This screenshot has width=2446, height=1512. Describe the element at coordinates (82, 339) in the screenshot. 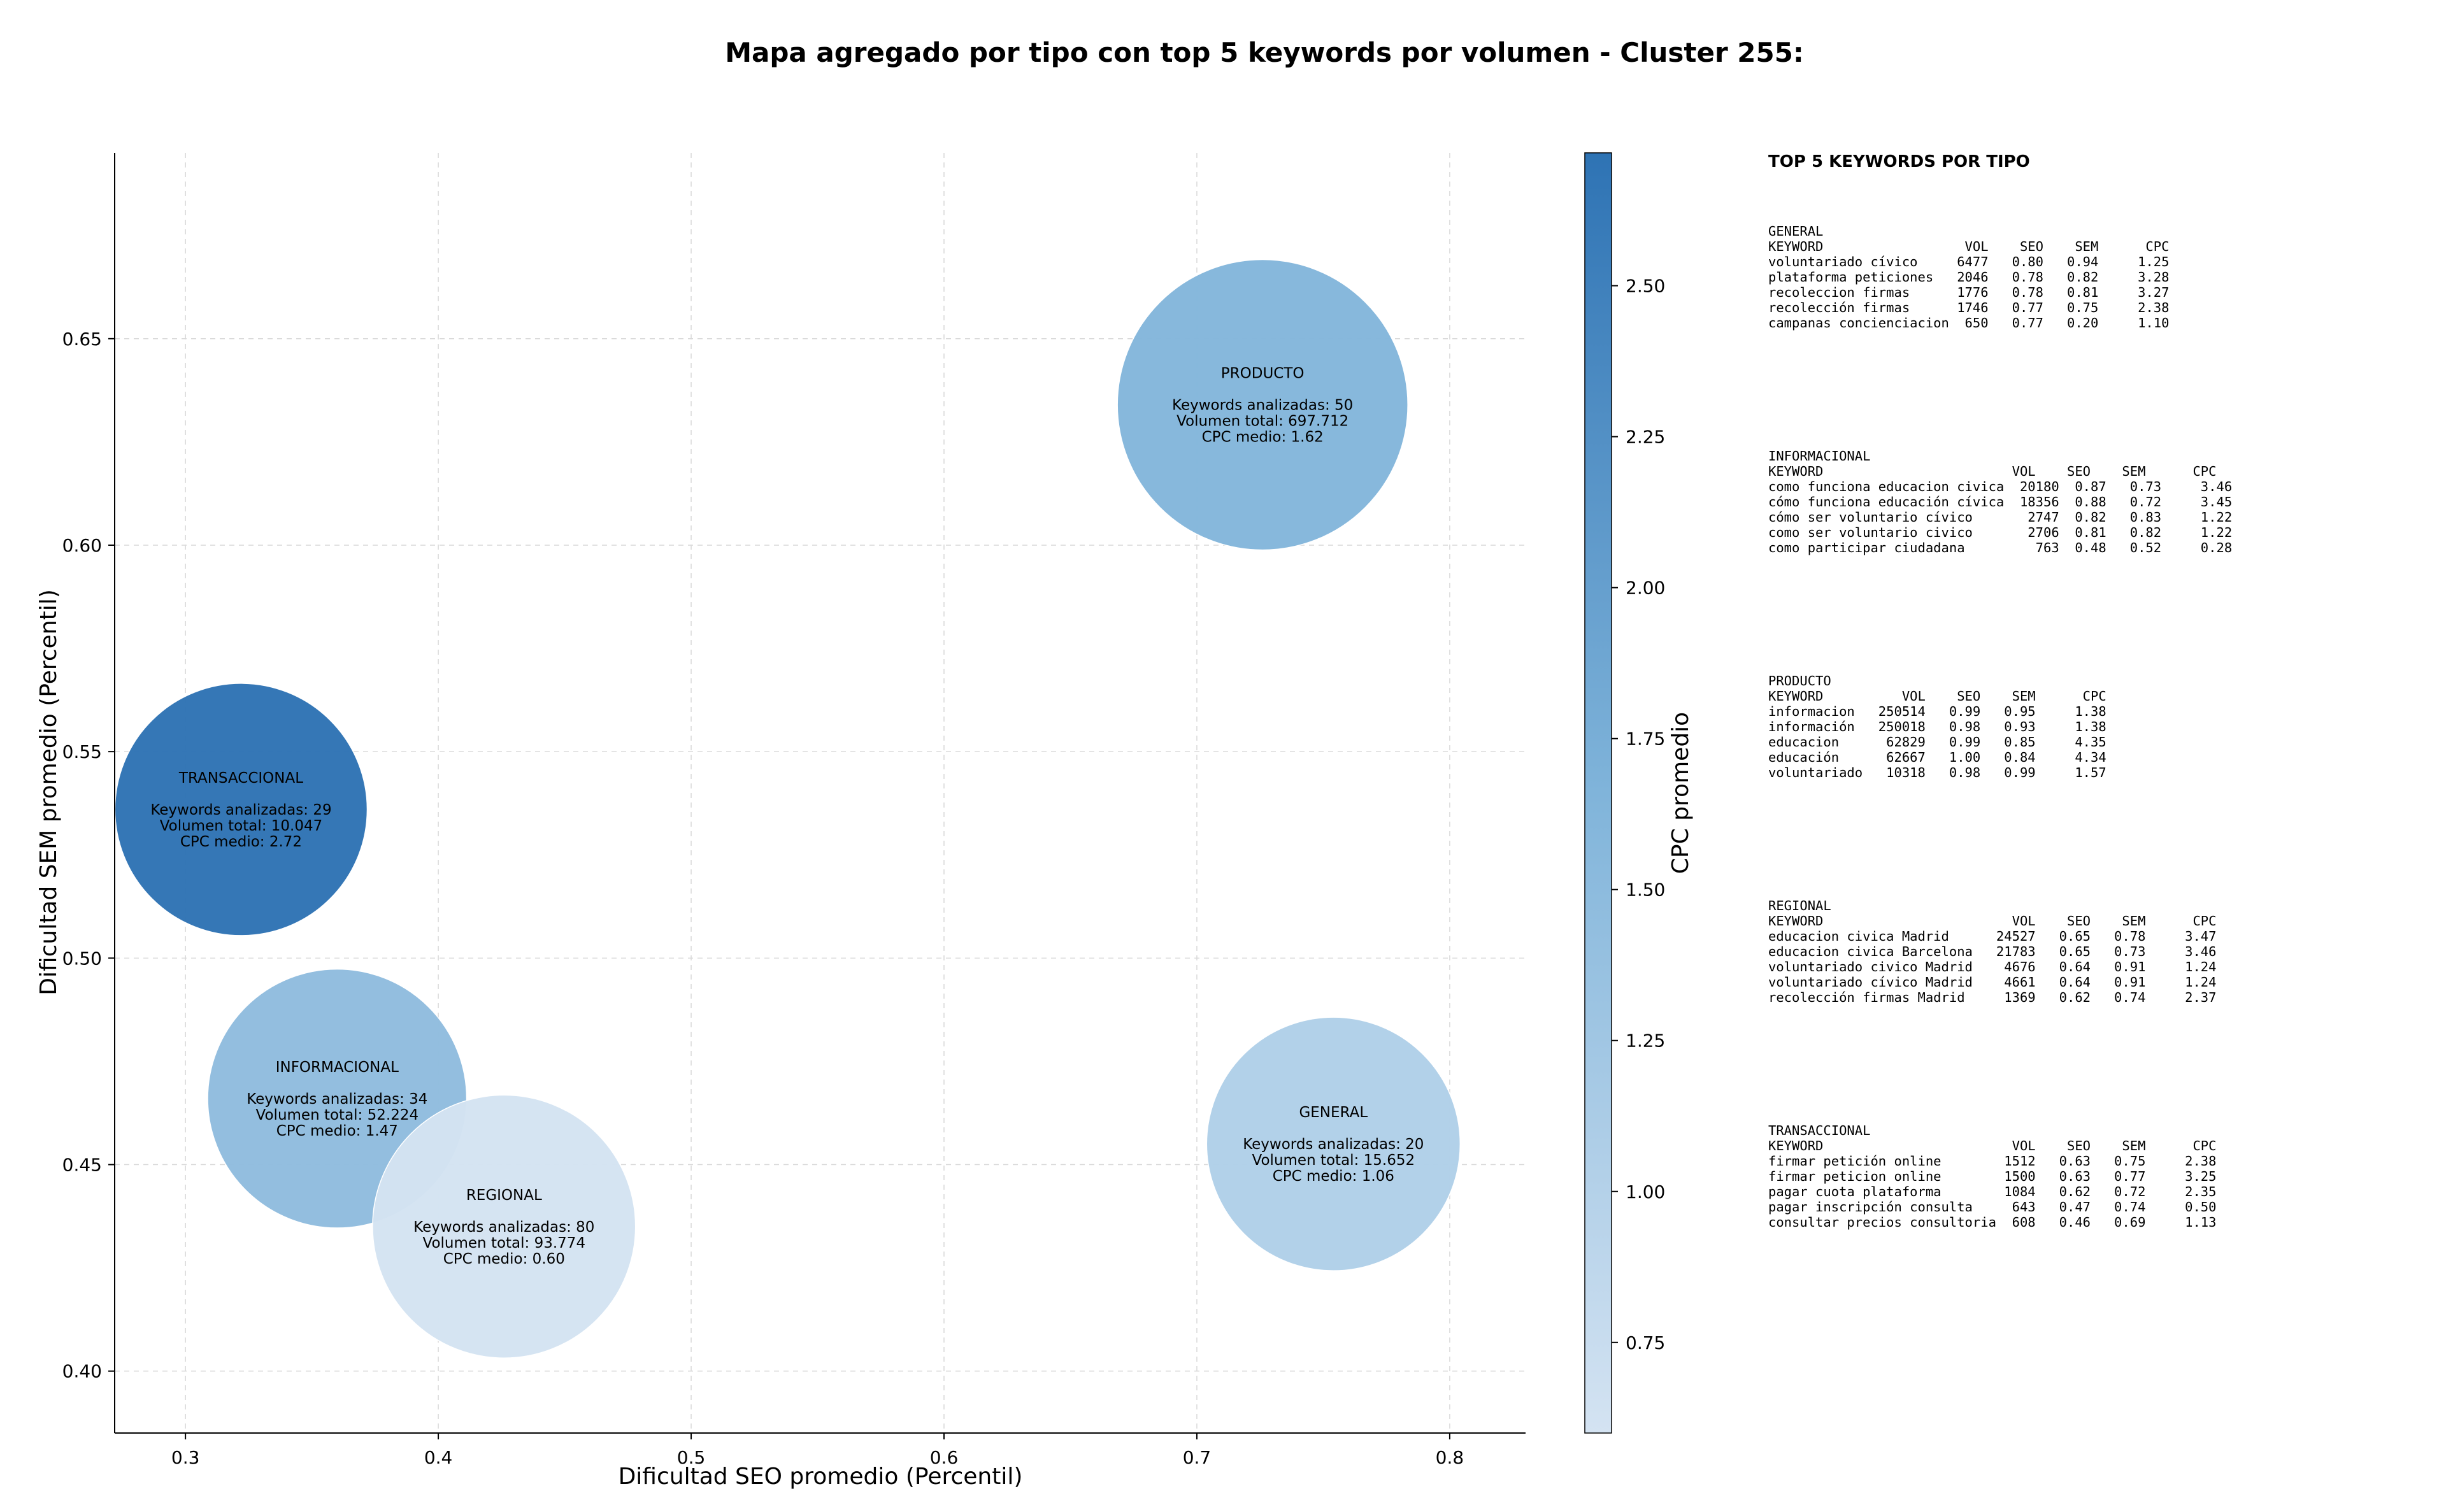

I see `y-tick-label: 0.65` at that location.